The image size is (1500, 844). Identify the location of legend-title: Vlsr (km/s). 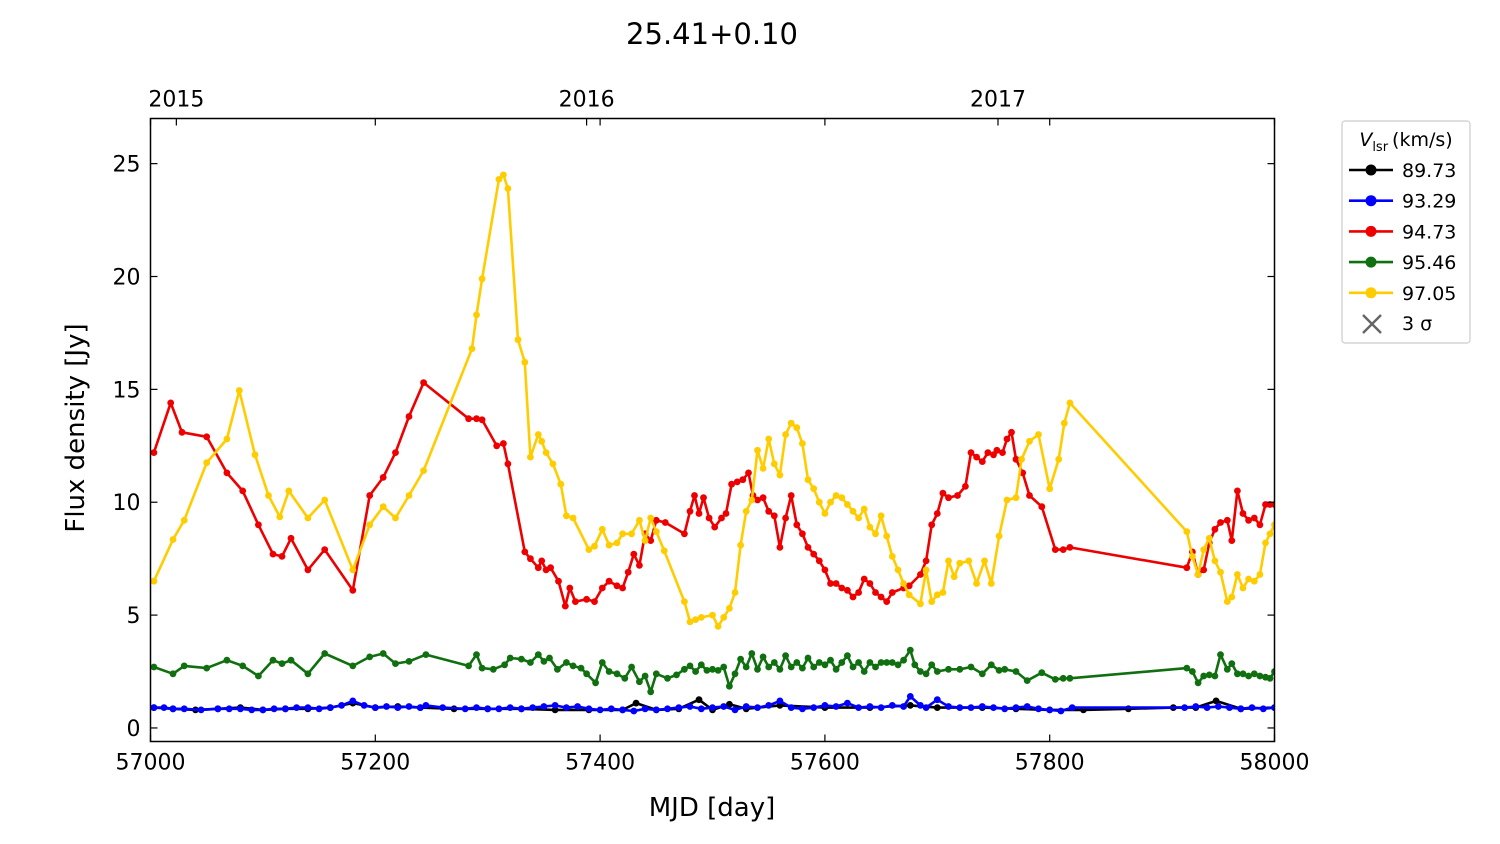
(1405, 142).